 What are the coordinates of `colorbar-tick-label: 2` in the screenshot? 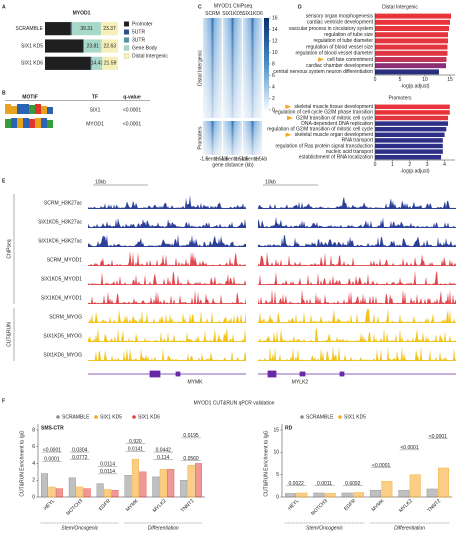 It's located at (273, 99).